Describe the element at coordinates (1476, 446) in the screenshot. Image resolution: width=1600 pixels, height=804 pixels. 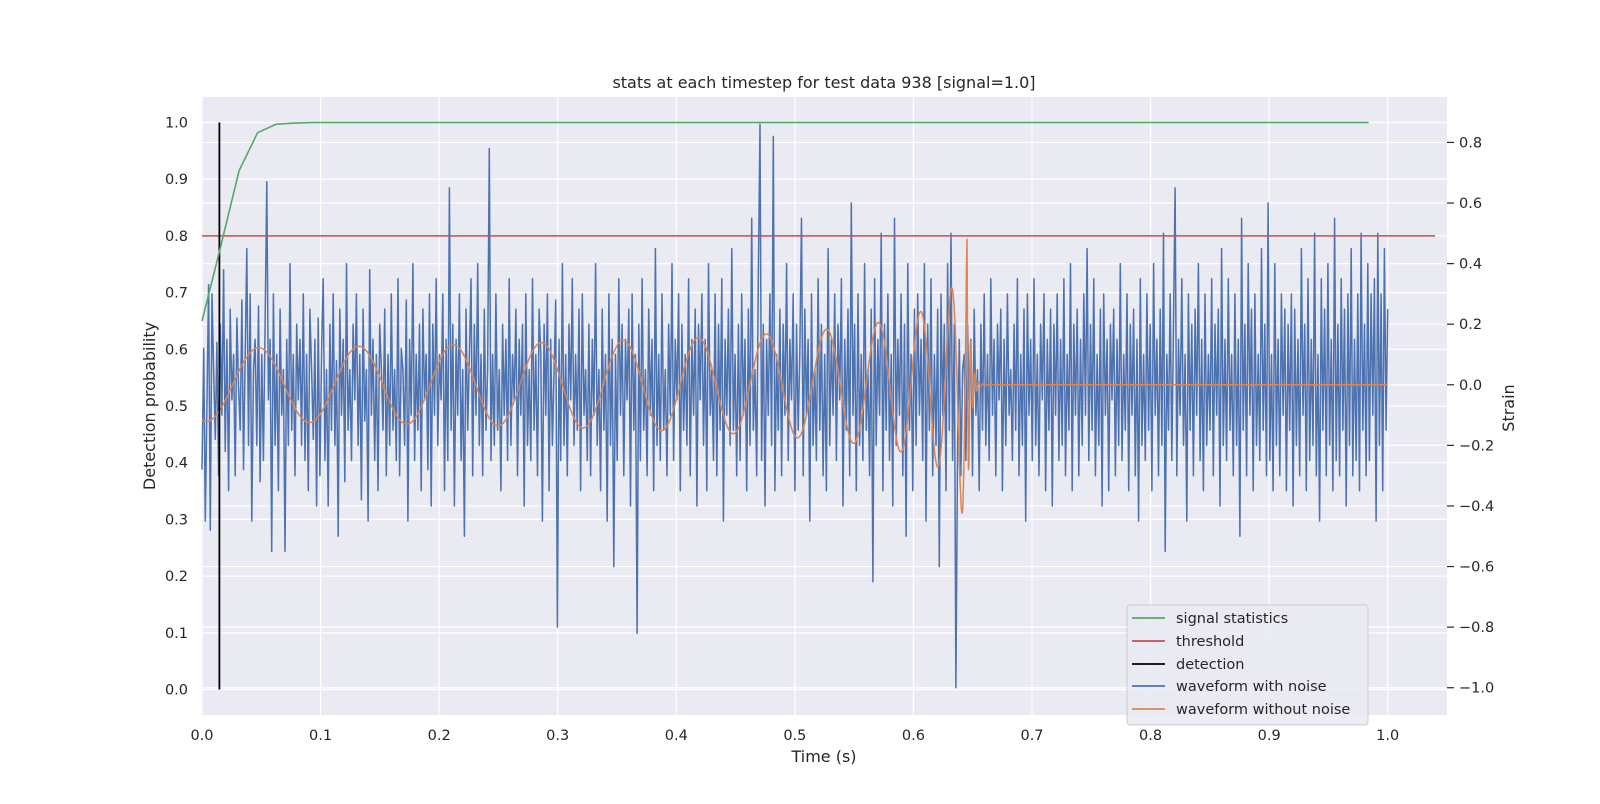
I see `y-tick-label-right: −0.2` at that location.